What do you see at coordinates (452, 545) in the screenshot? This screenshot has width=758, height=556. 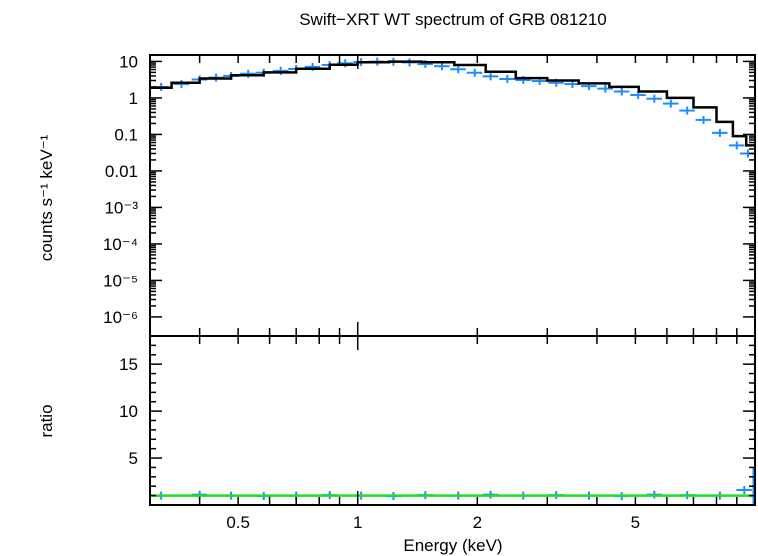 I see `x-axis-label: Energy (keV)` at bounding box center [452, 545].